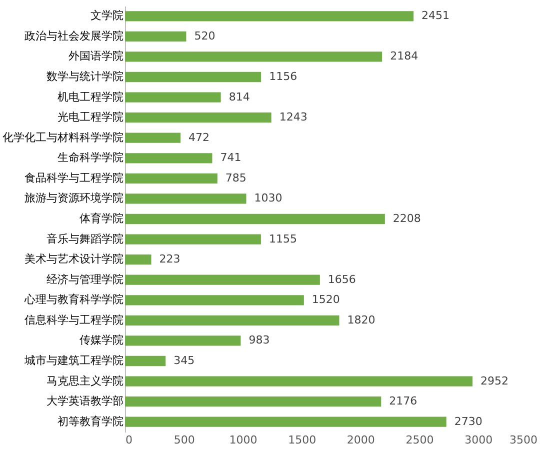  What do you see at coordinates (85, 239) in the screenshot?
I see `y-tick-label: 音乐与舞蹈学院` at bounding box center [85, 239].